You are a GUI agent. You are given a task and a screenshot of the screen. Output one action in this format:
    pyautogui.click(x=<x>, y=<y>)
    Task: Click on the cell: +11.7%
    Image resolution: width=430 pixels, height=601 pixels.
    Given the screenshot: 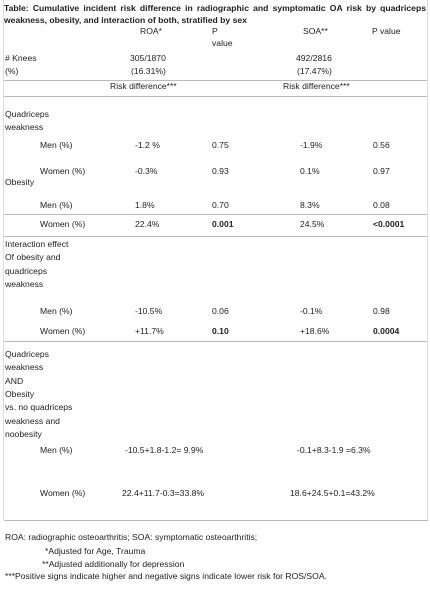 What is the action you would take?
    pyautogui.click(x=149, y=331)
    